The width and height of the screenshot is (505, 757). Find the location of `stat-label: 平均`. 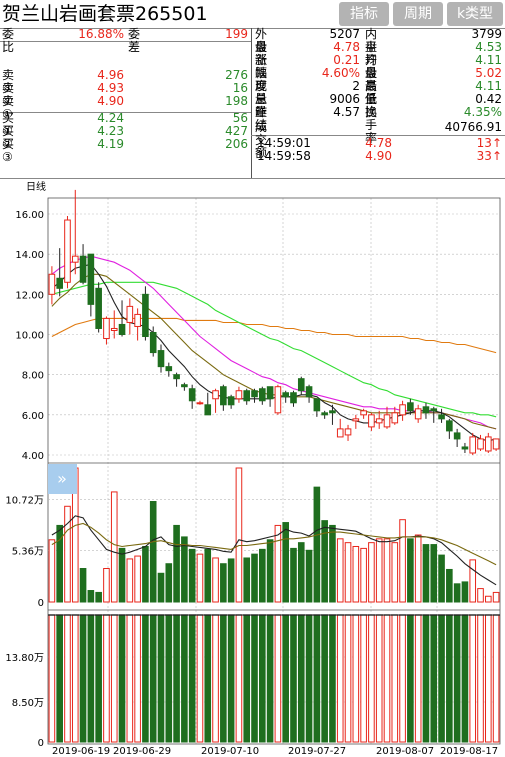

stat-label: 平均 is located at coordinates (371, 53).